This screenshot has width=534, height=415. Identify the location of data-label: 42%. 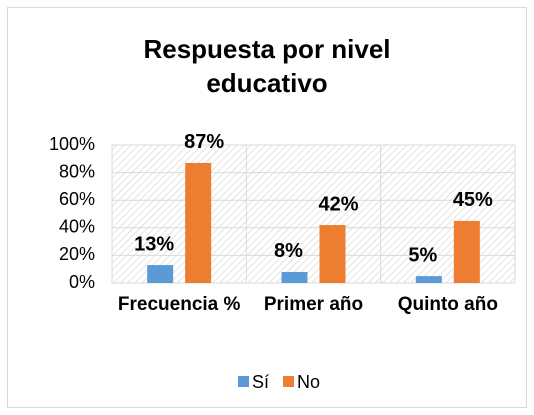
(338, 204).